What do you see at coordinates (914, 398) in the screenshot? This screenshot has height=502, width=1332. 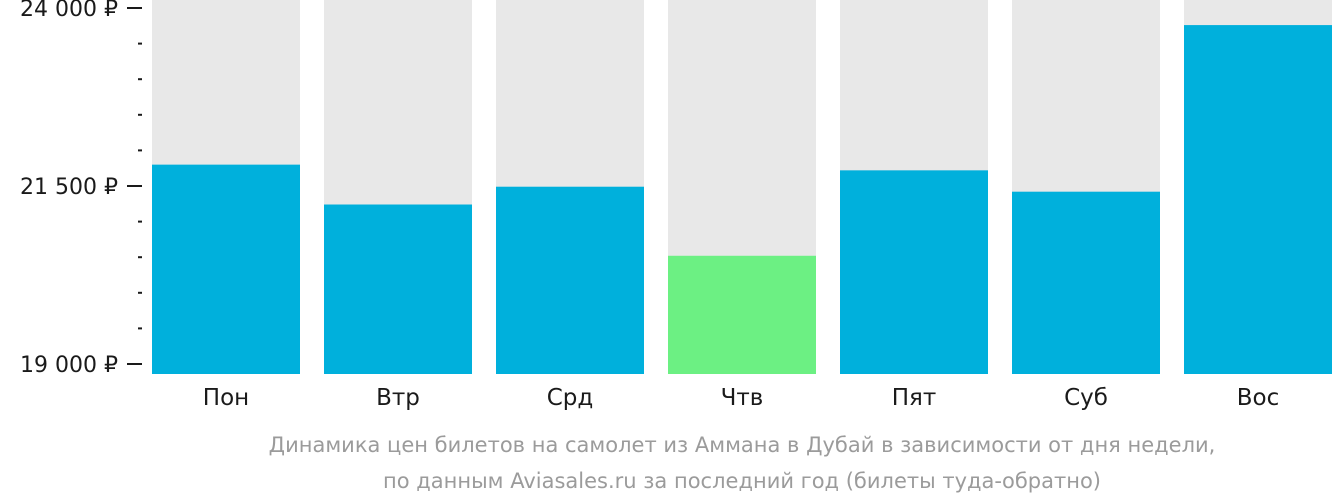 I see `x-tick-label-5: Пят` at bounding box center [914, 398].